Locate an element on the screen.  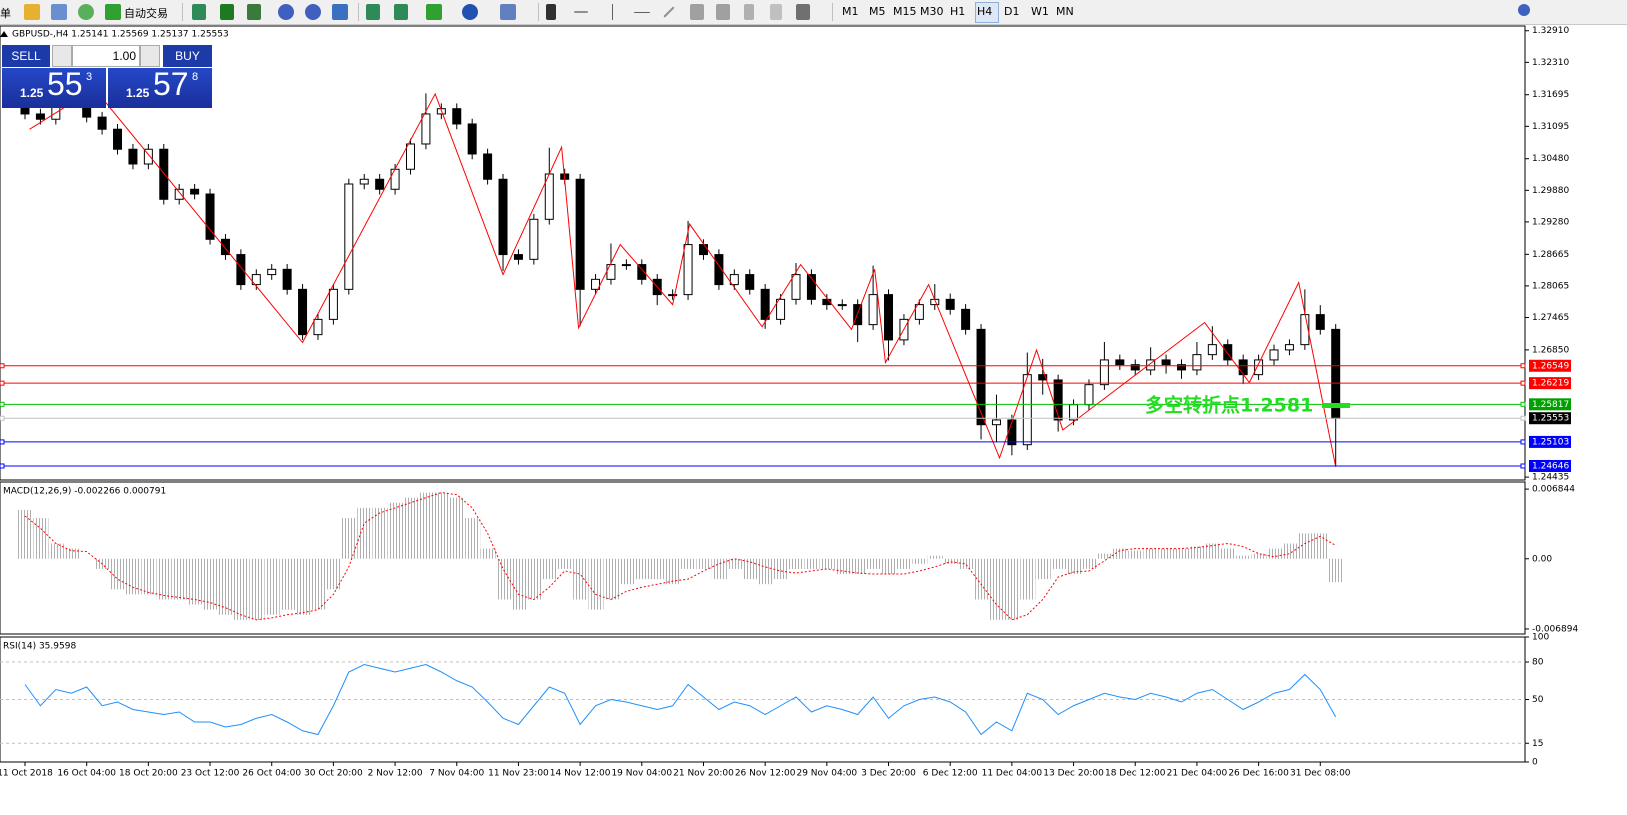
zoom-in is located at coordinates (286, 12).